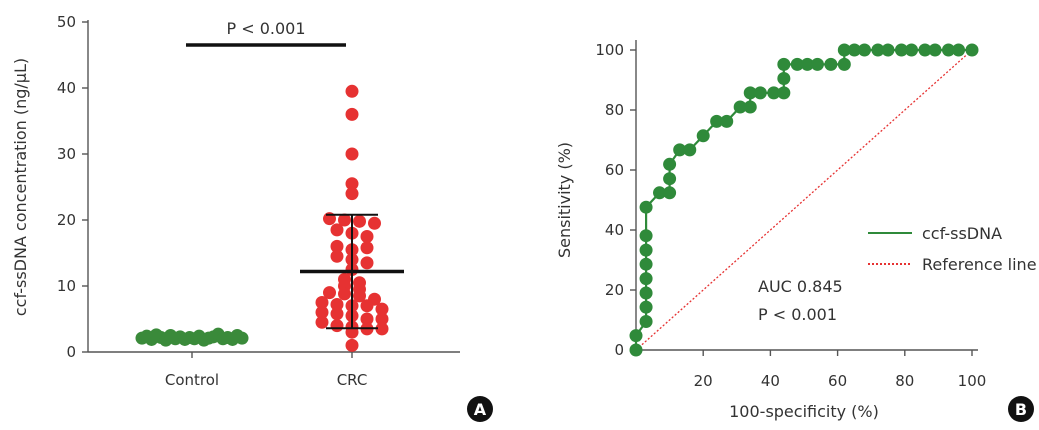 Image resolution: width=1039 pixels, height=430 pixels. I want to click on panel-b-badge, so click(1021, 409).